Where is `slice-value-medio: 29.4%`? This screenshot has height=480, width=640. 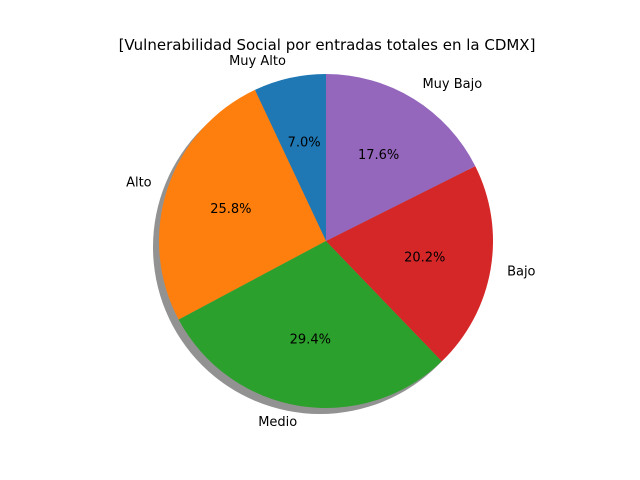
slice-value-medio: 29.4% is located at coordinates (310, 339).